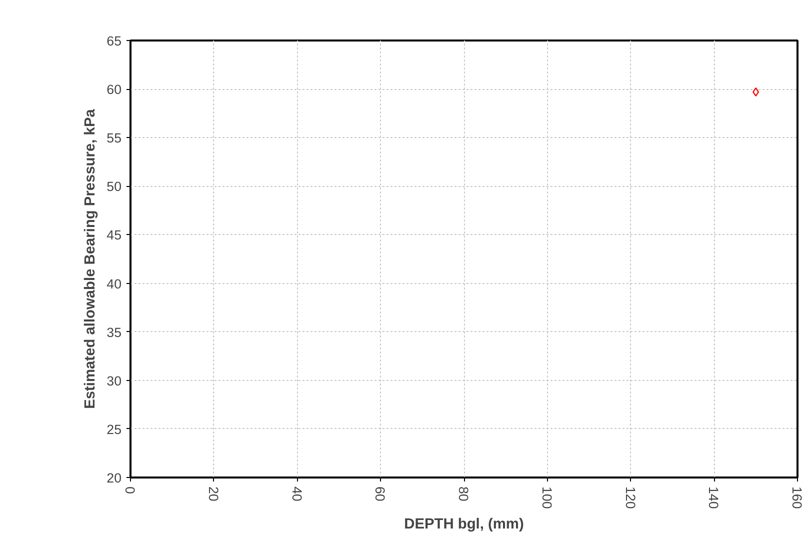 The height and width of the screenshot is (535, 812). I want to click on x-tick-label: 120, so click(630, 497).